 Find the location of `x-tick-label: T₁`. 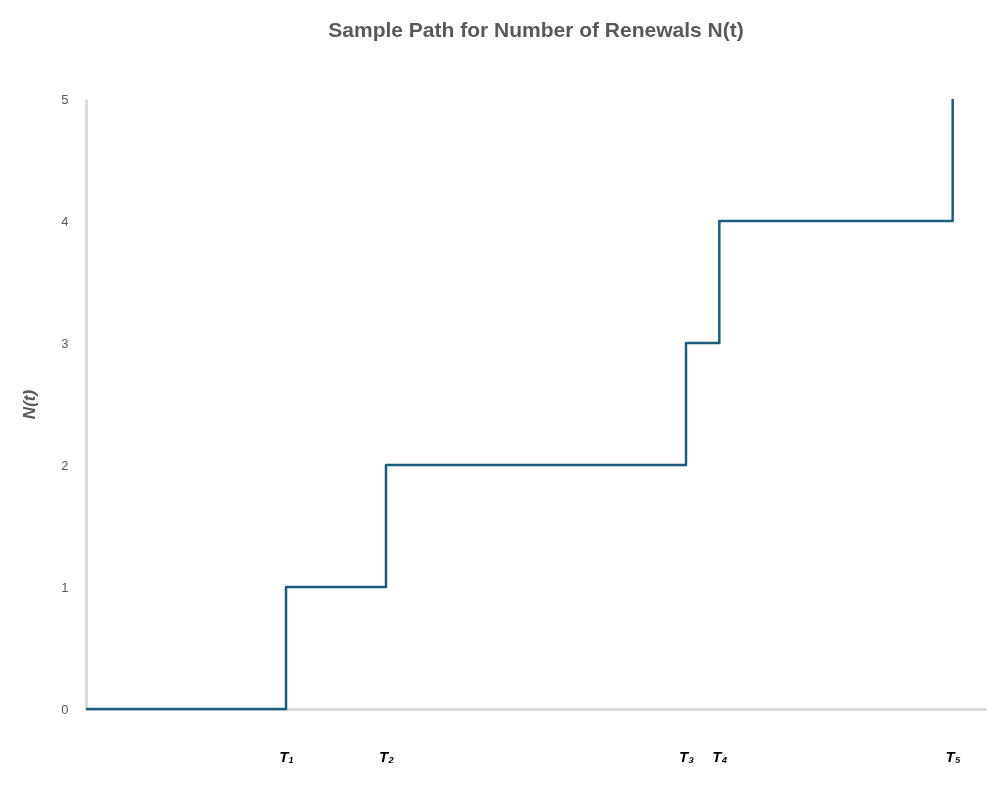

x-tick-label: T₁ is located at coordinates (286, 756).